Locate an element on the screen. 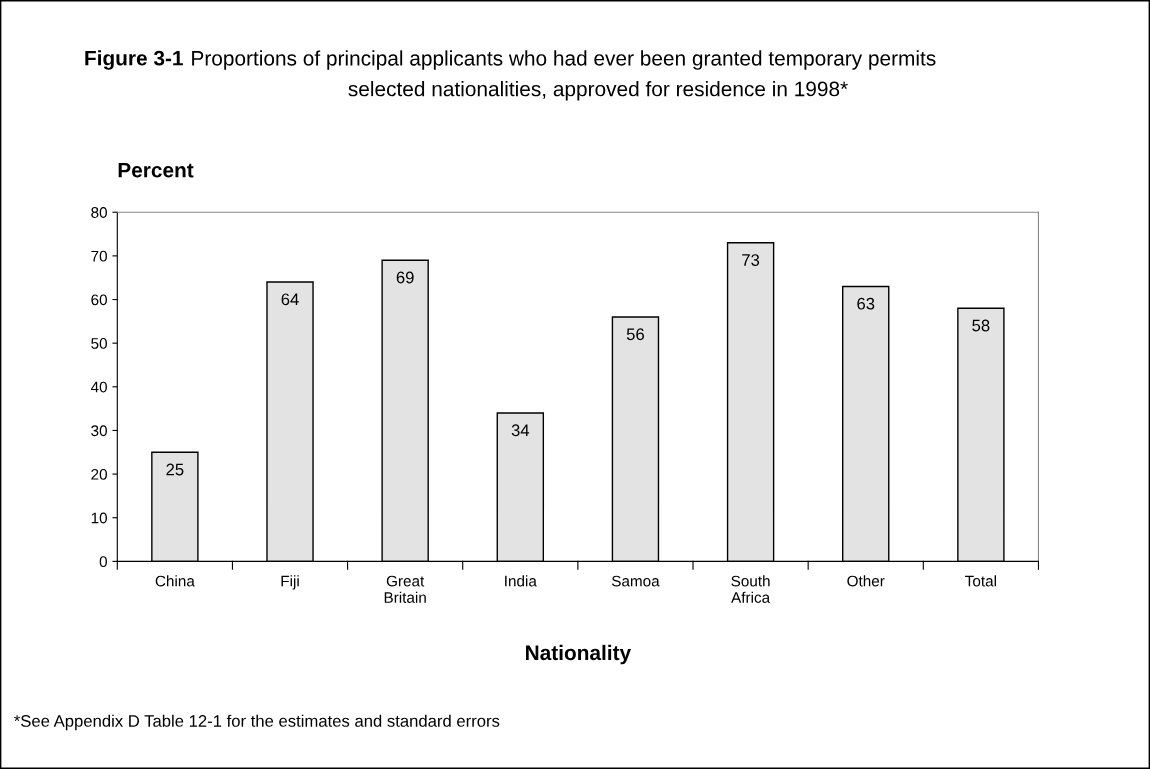  chart-title: Figure 3-1 is located at coordinates (134, 60).